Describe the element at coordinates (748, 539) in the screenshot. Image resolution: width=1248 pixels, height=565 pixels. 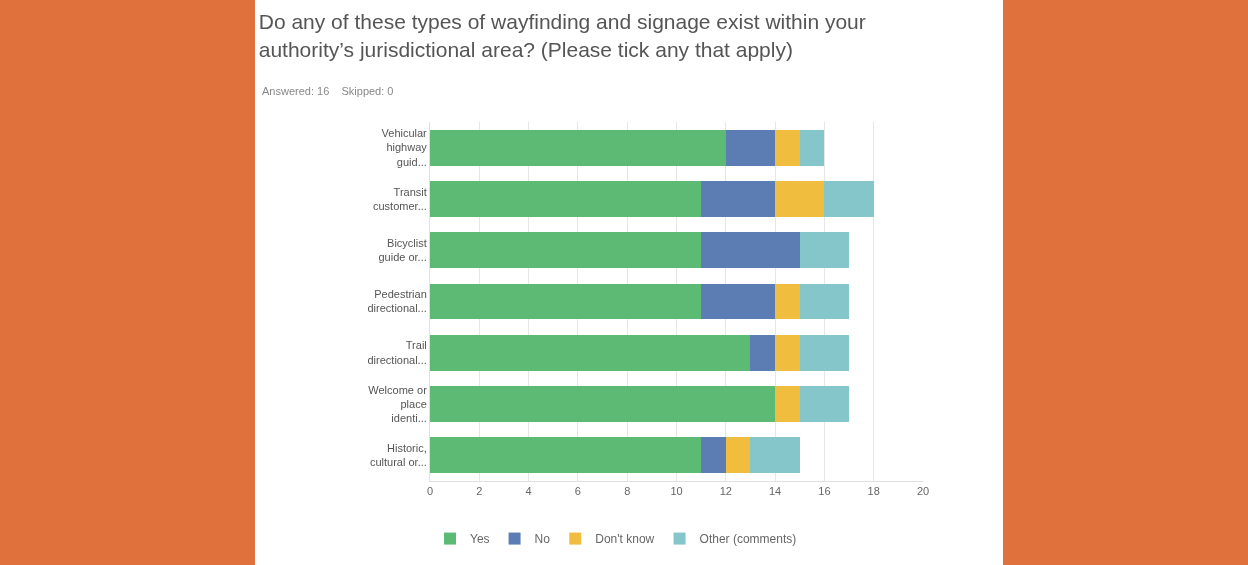
I see `legend-label: Other (comments)` at that location.